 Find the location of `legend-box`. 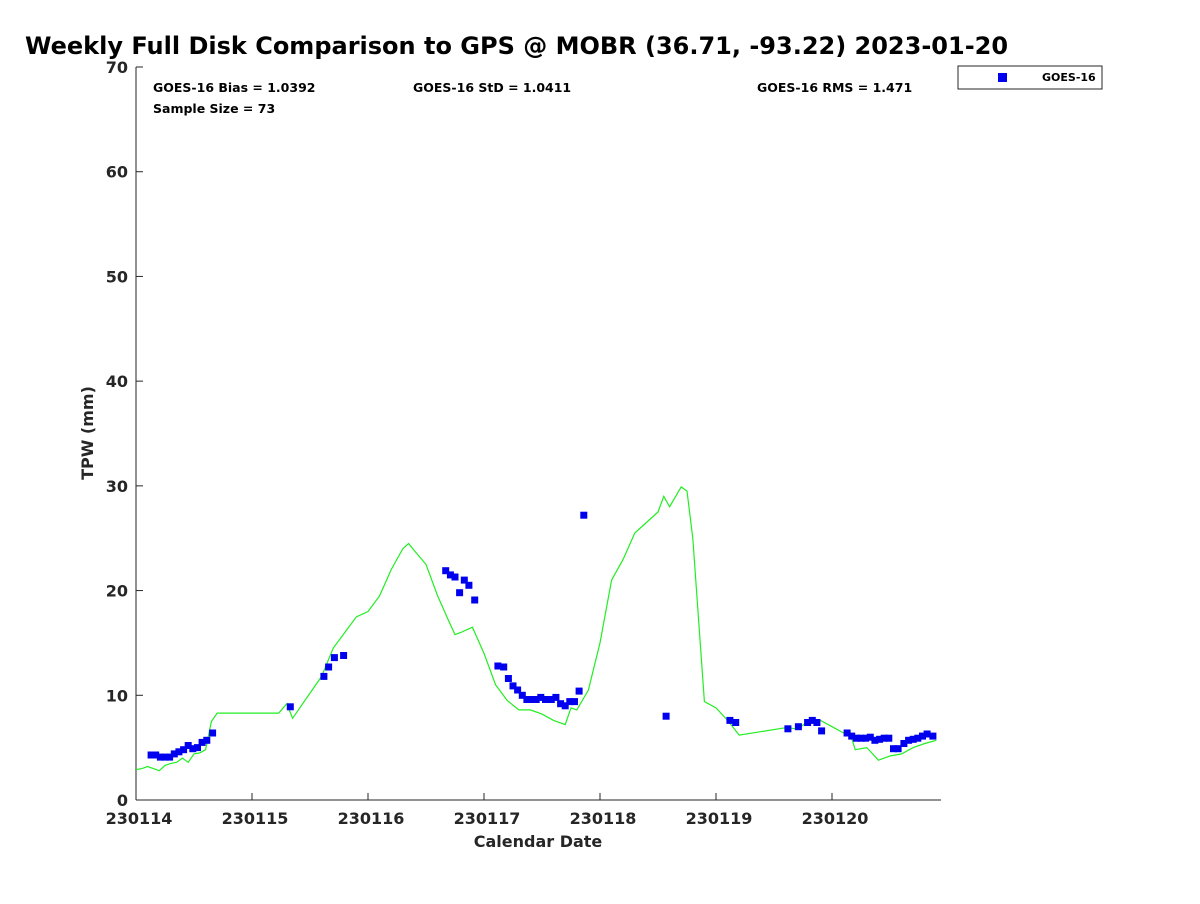

legend-box is located at coordinates (1030, 77).